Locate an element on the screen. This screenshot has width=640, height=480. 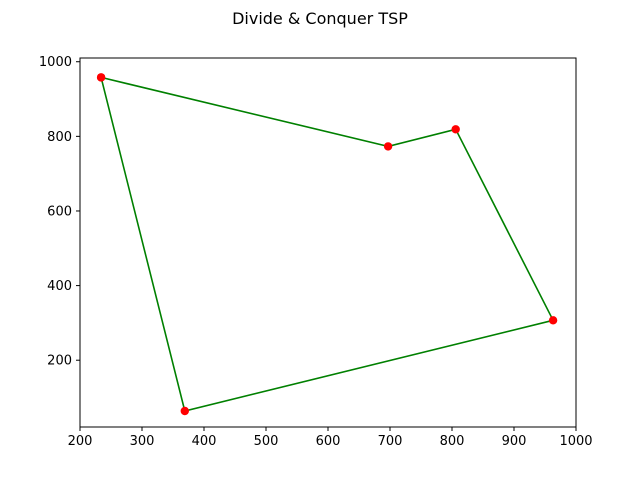
x-tick-label: 300 is located at coordinates (142, 441).